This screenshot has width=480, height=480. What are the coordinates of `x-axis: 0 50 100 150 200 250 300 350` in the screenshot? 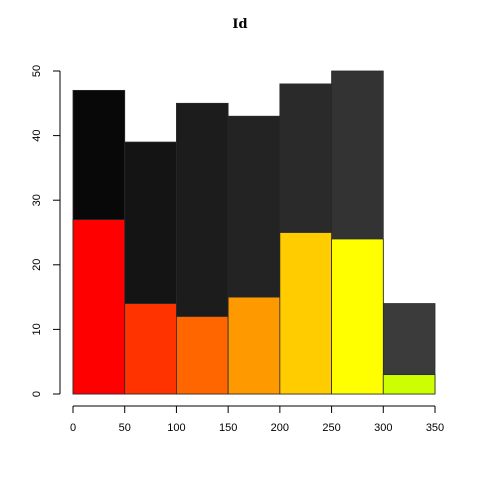 It's located at (257, 419).